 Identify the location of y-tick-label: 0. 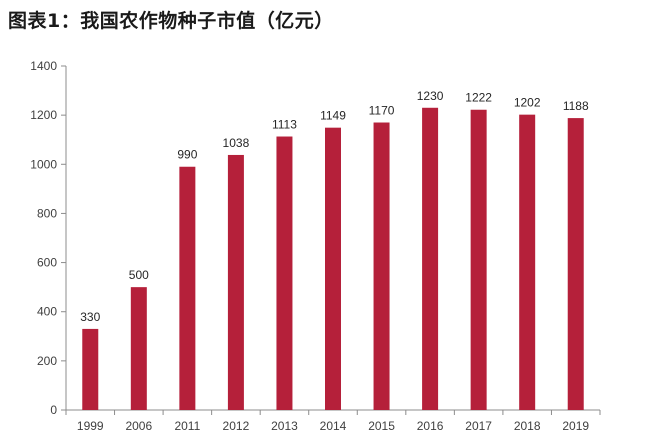
(53, 410).